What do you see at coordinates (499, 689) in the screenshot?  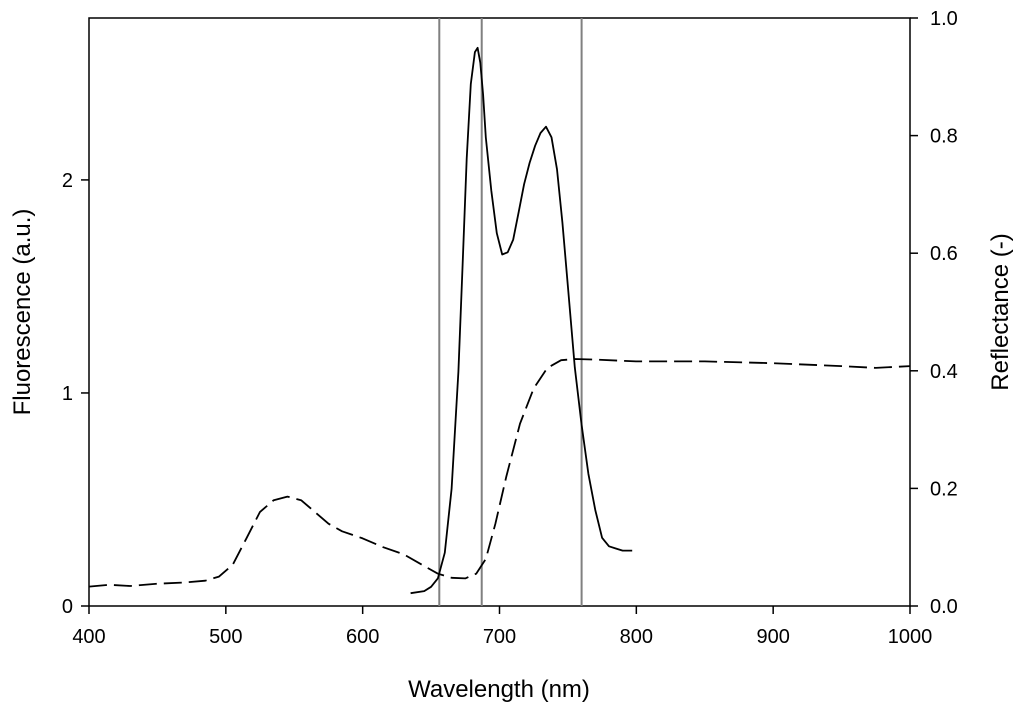 I see `x-axis-title: Wavelength (nm)` at bounding box center [499, 689].